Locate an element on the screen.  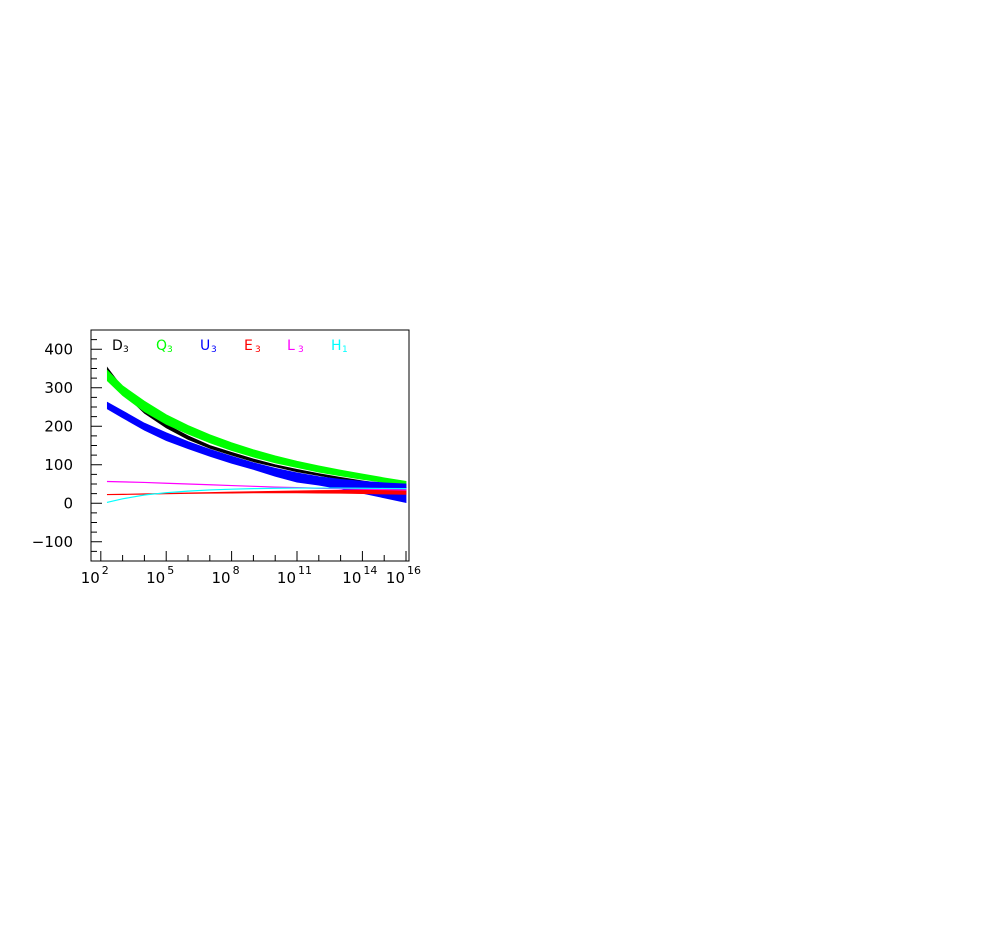
series-band-e3 is located at coordinates (256, 492).